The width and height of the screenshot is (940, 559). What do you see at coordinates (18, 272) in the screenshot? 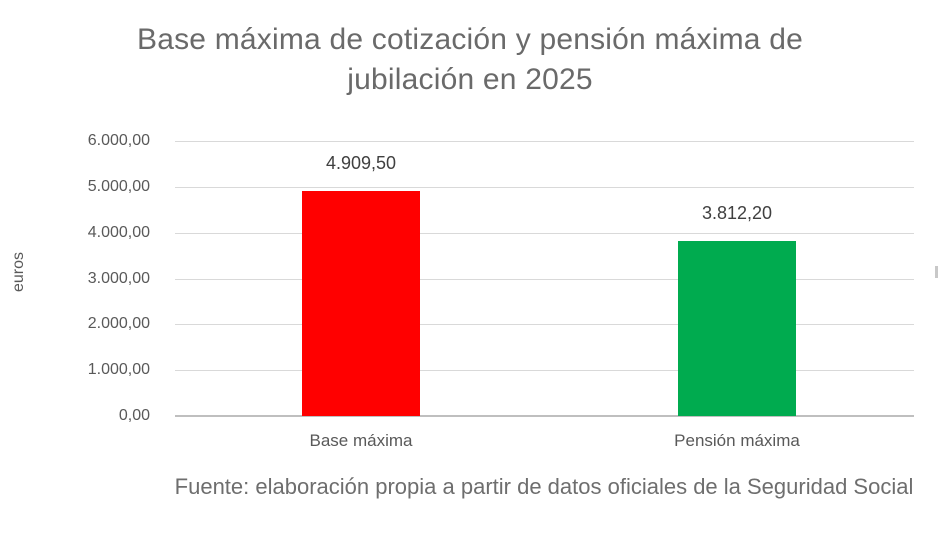
I see `y-axis-title: euros` at bounding box center [18, 272].